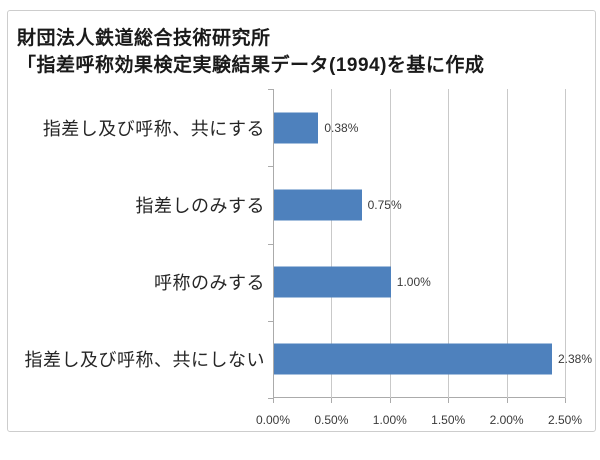 This screenshot has width=600, height=460. What do you see at coordinates (341, 127) in the screenshot?
I see `bar-value-label: 0.38%` at bounding box center [341, 127].